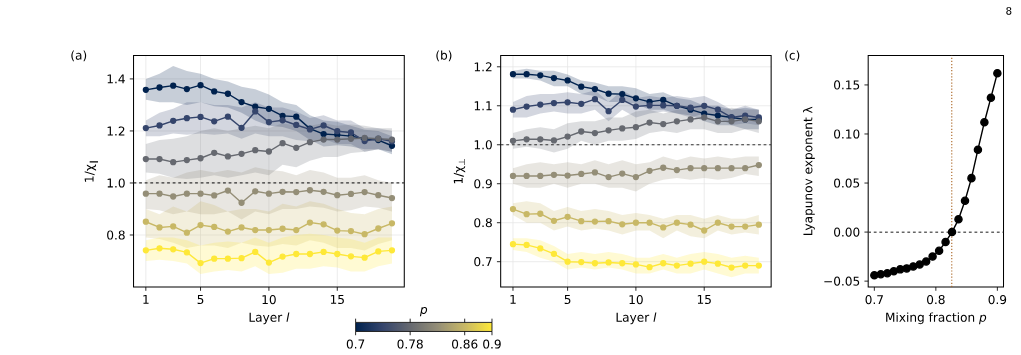  What do you see at coordinates (1009, 11) in the screenshot?
I see `text: 8` at bounding box center [1009, 11].